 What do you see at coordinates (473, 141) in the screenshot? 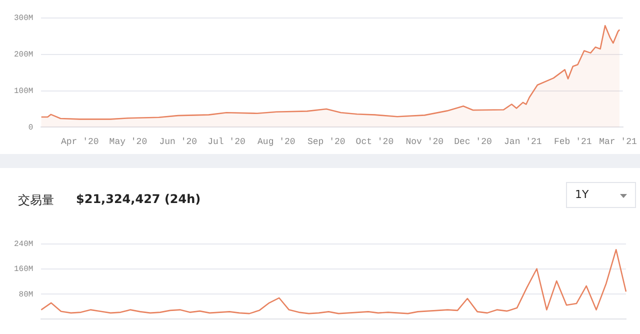
I see `x-tick-label: Dec '20` at bounding box center [473, 141].